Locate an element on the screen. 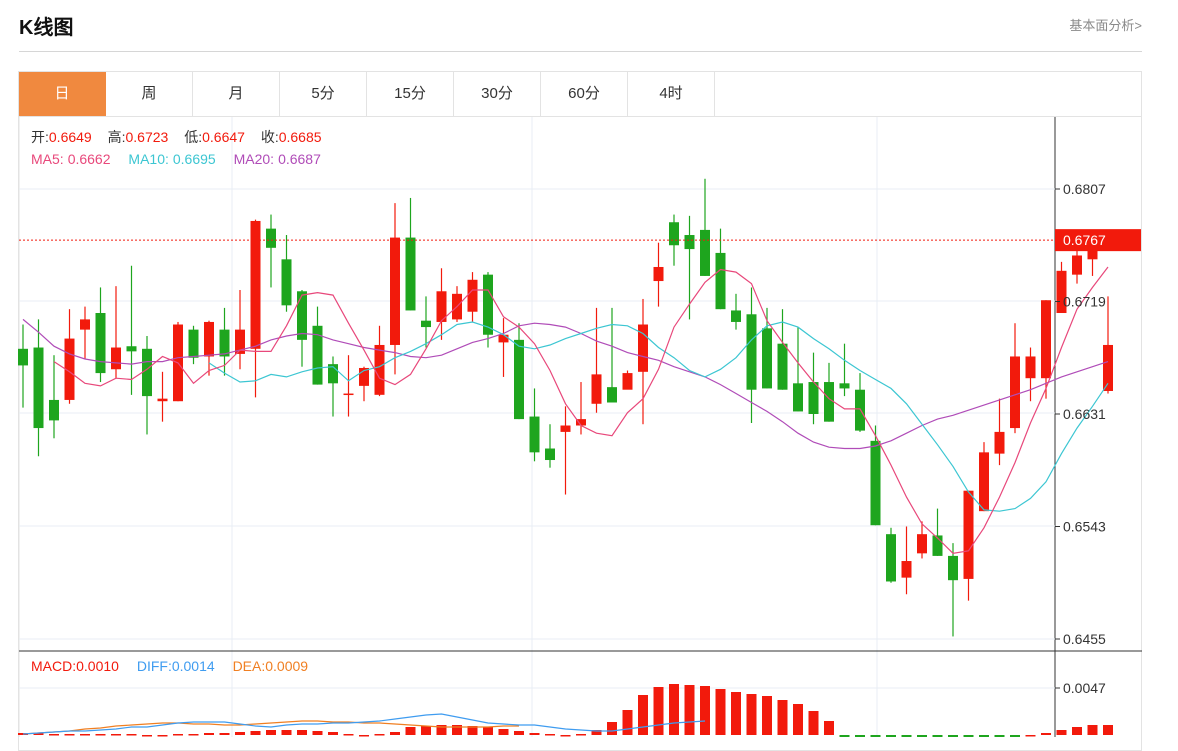  tab-month: 月 is located at coordinates (236, 94).